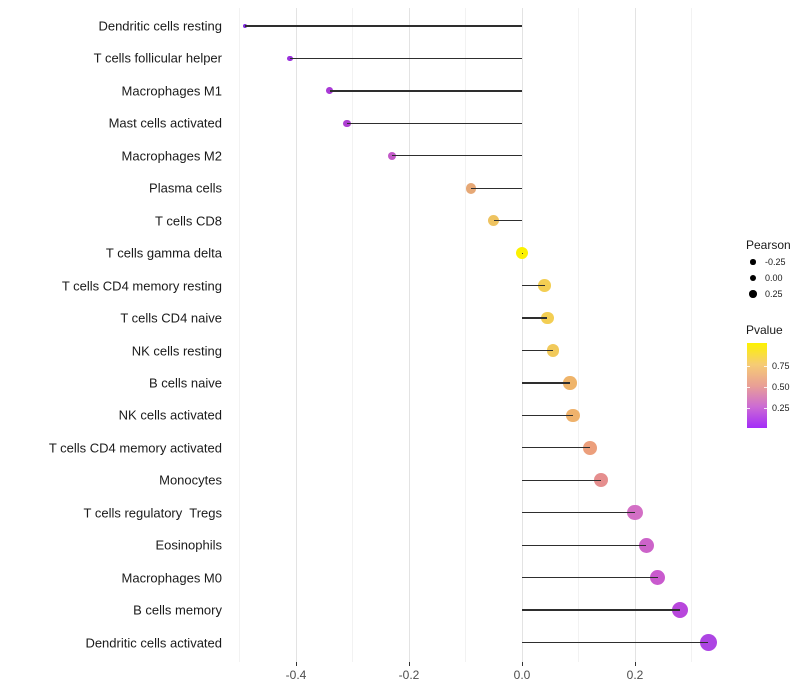 The width and height of the screenshot is (800, 700). I want to click on row-label: Dendritic cells activated, so click(153, 643).